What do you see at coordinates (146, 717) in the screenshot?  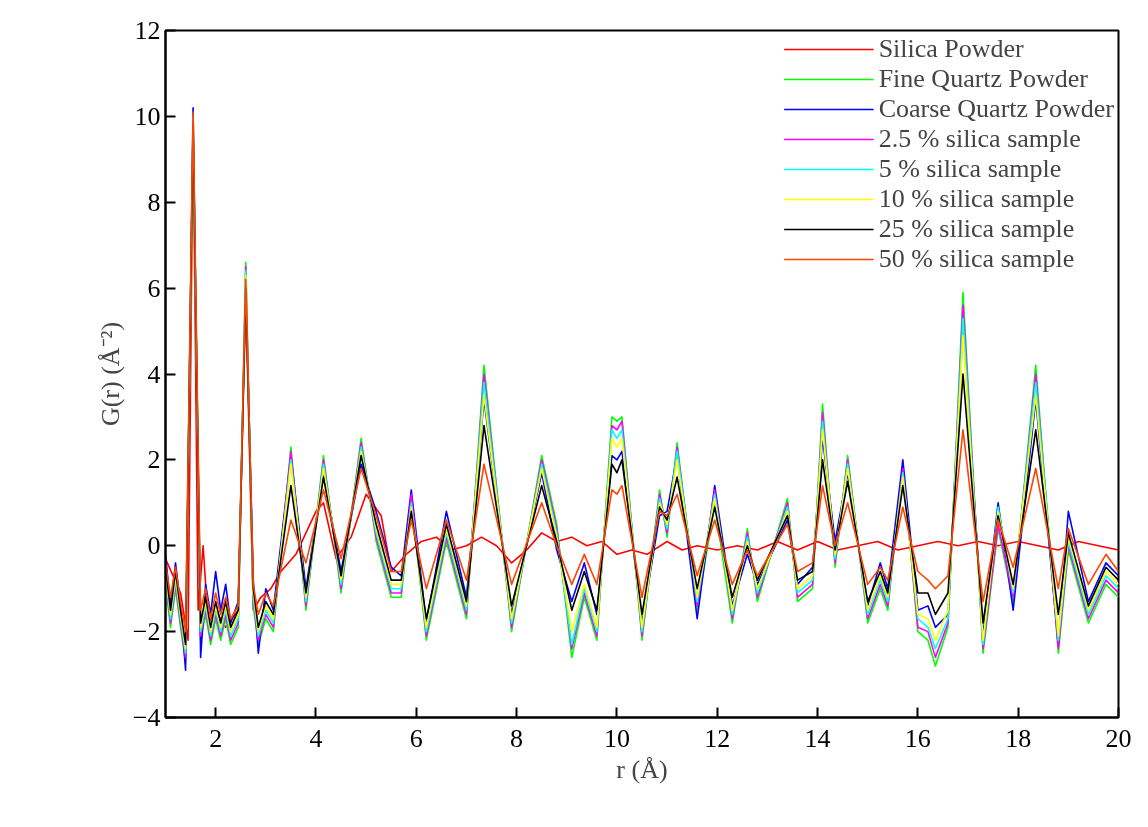 I see `y-tick-label: −4` at bounding box center [146, 717].